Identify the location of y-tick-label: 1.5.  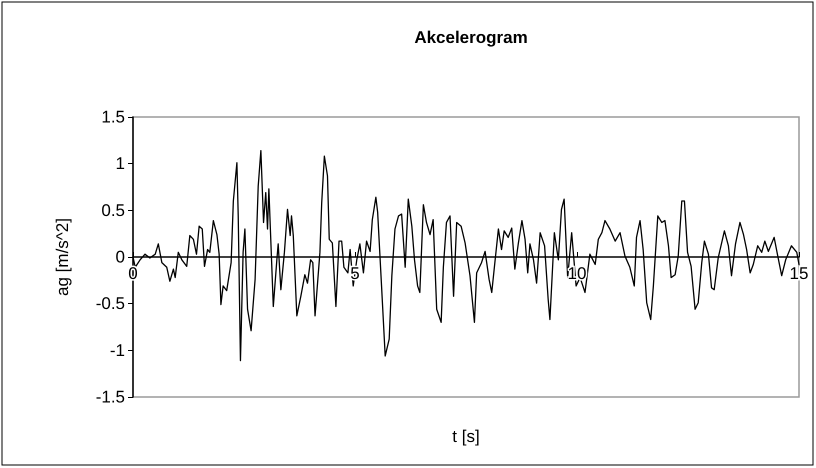
(113, 117).